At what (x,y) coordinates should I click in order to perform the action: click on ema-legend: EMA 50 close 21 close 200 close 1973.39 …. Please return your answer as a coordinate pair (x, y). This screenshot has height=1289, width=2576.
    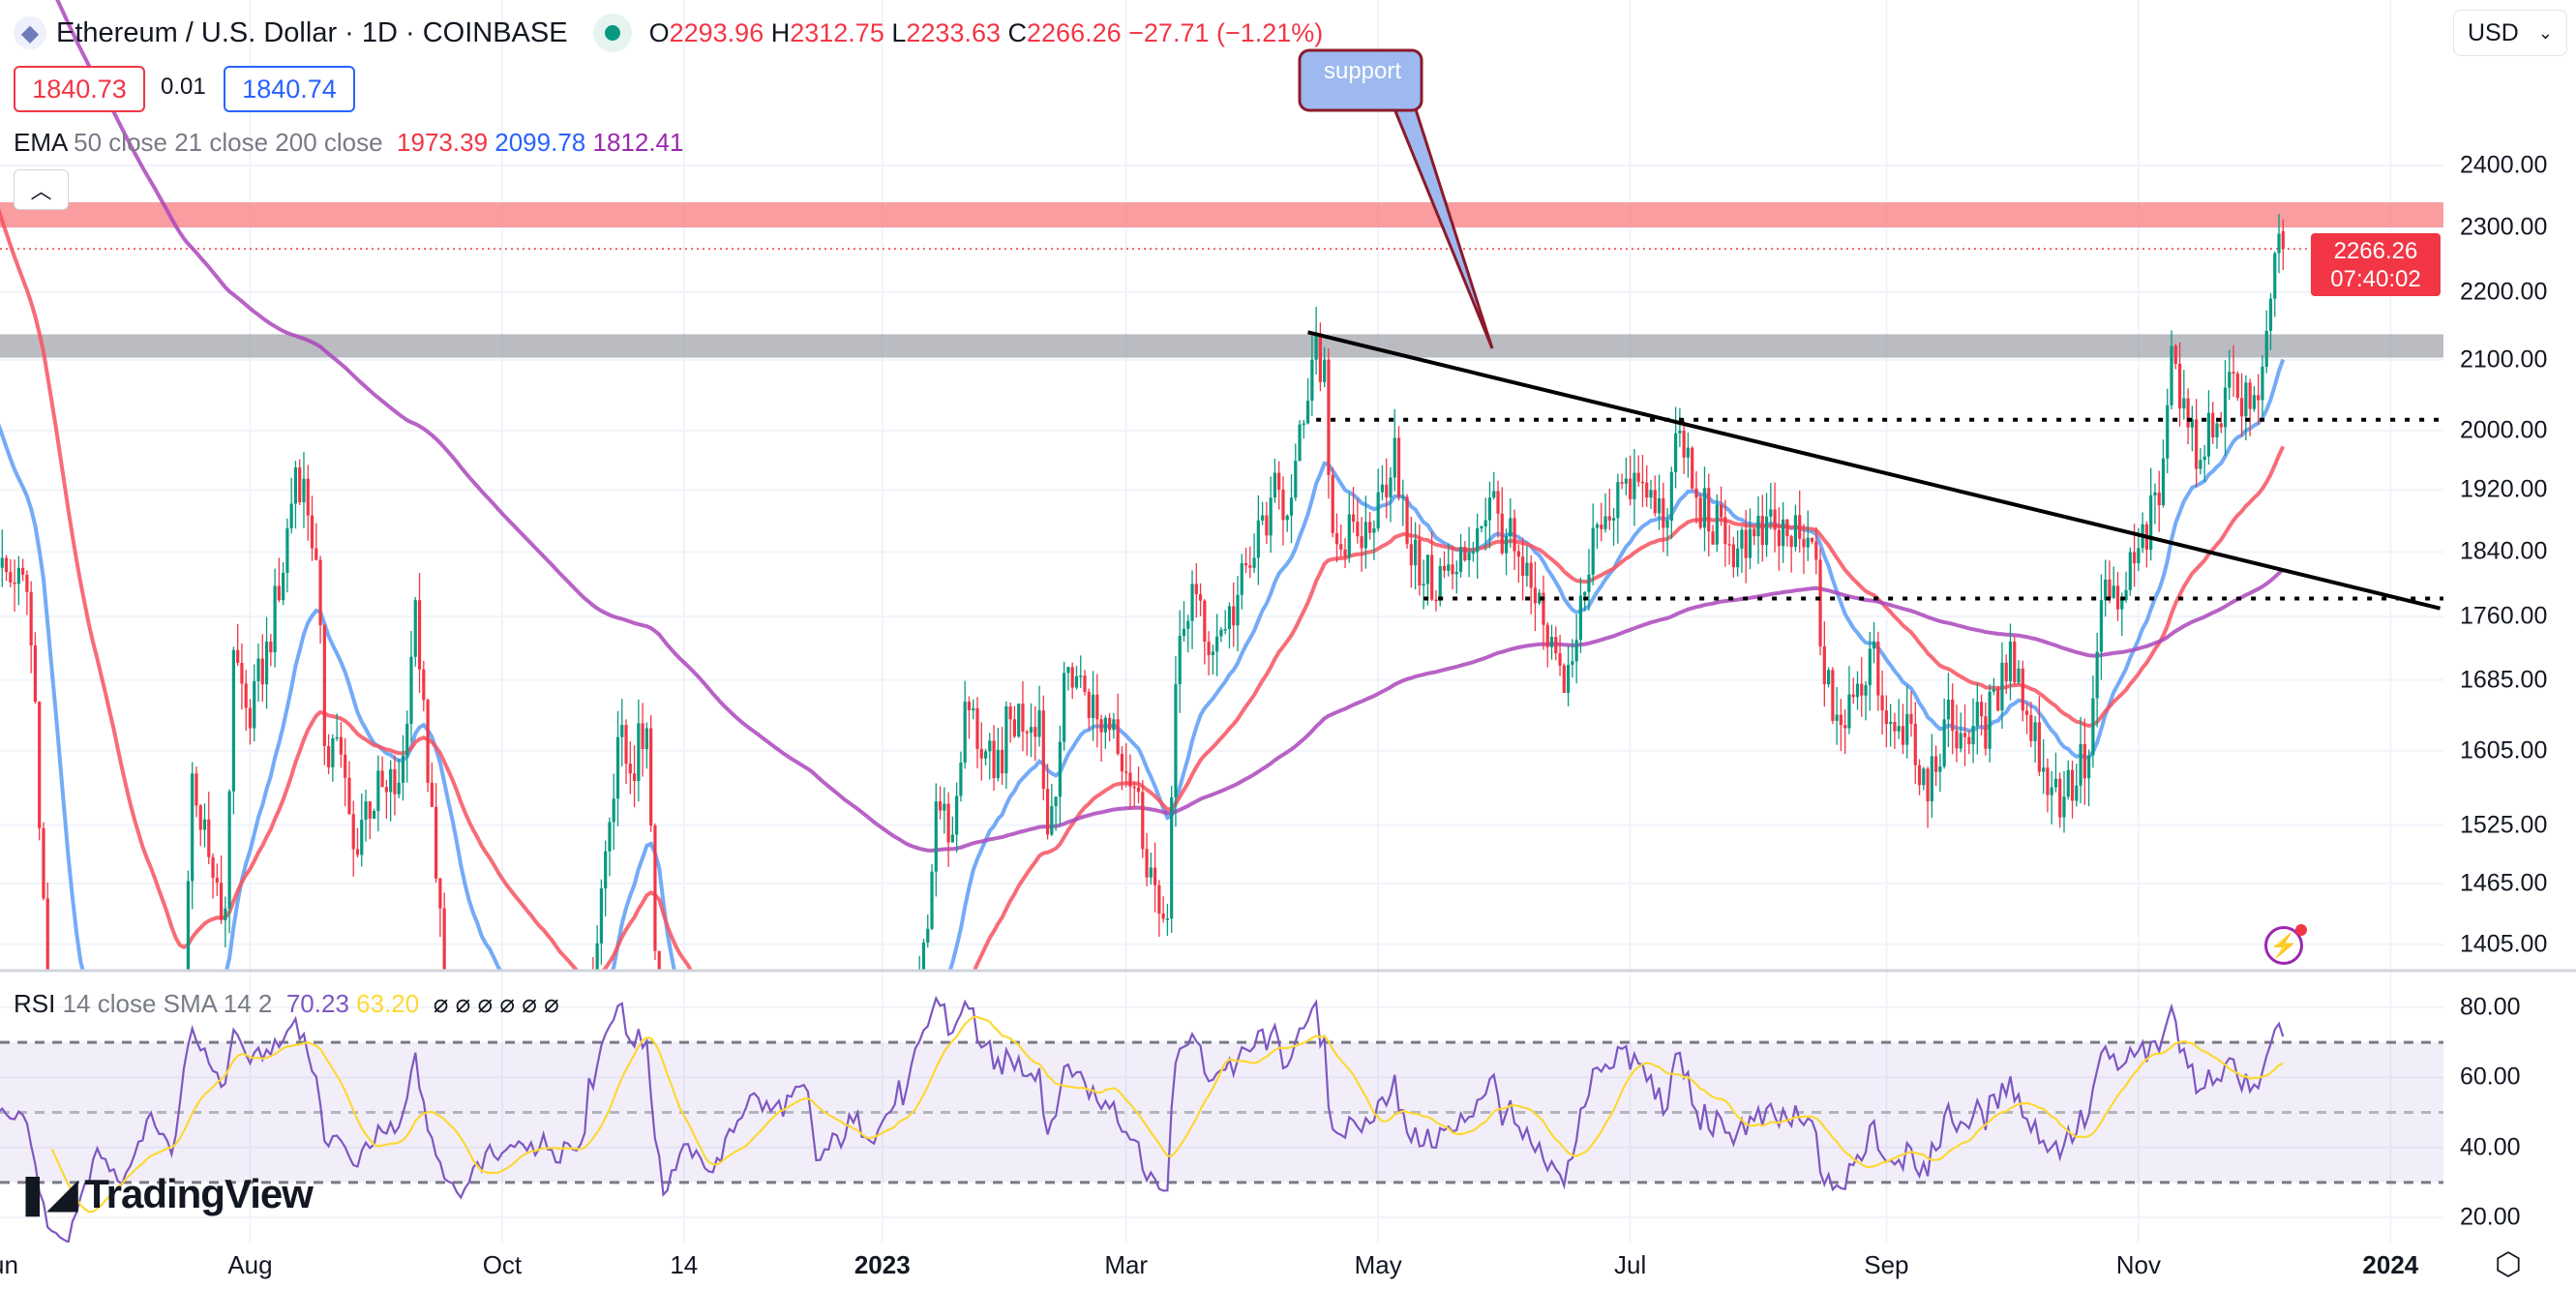
    Looking at the image, I should click on (348, 143).